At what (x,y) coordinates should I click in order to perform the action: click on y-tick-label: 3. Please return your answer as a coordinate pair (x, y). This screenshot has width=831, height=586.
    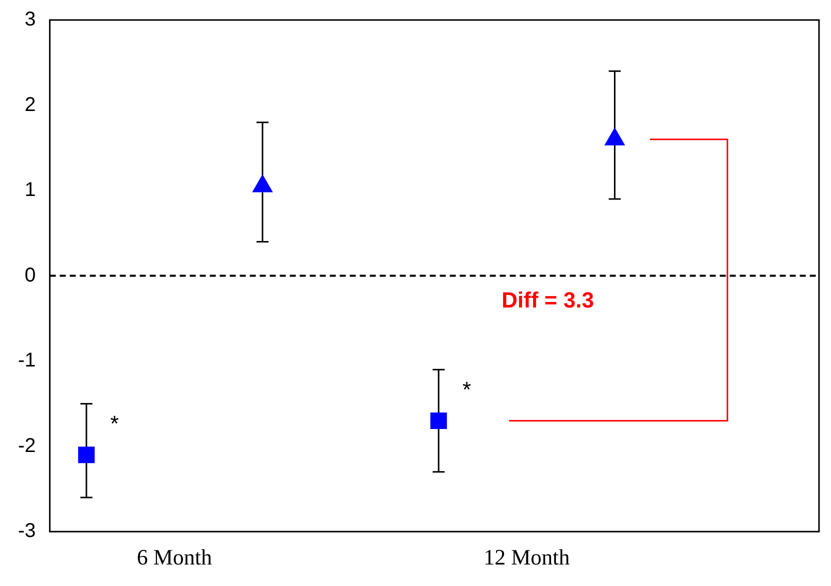
    Looking at the image, I should click on (30, 19).